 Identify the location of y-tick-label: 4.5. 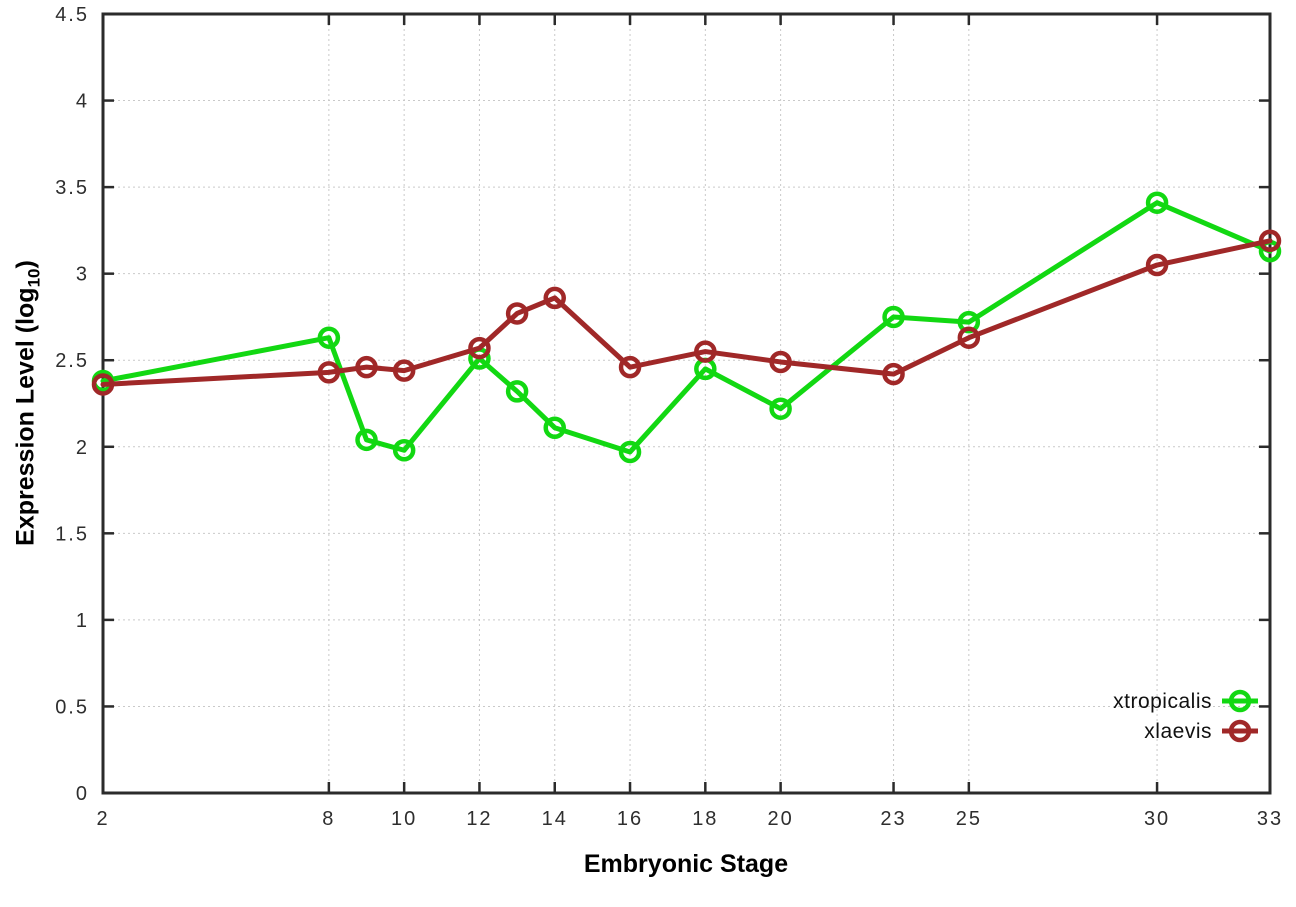
(72, 15).